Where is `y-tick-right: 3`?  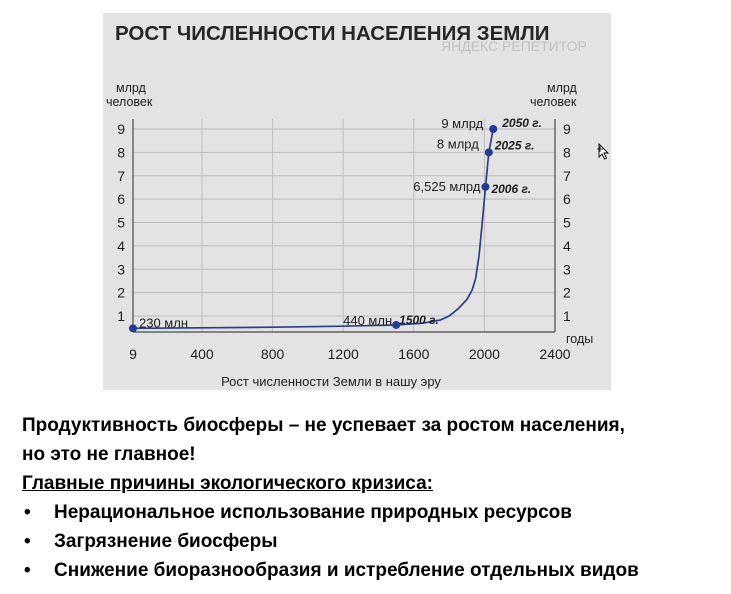
y-tick-right: 3 is located at coordinates (567, 269).